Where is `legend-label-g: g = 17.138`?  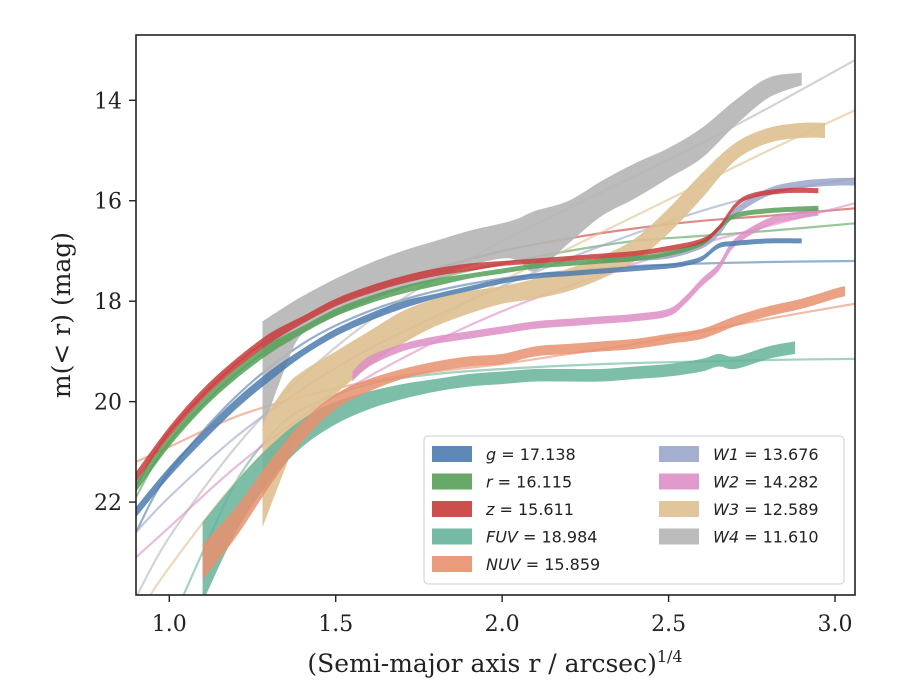 legend-label-g: g = 17.138 is located at coordinates (531, 454).